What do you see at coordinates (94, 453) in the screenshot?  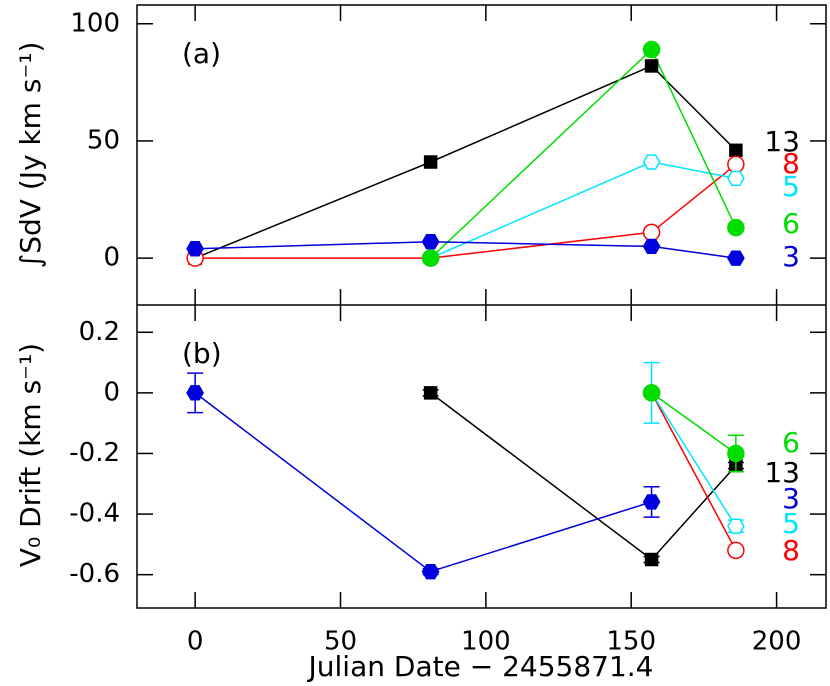 I see `y-tick-label: -0.2` at bounding box center [94, 453].